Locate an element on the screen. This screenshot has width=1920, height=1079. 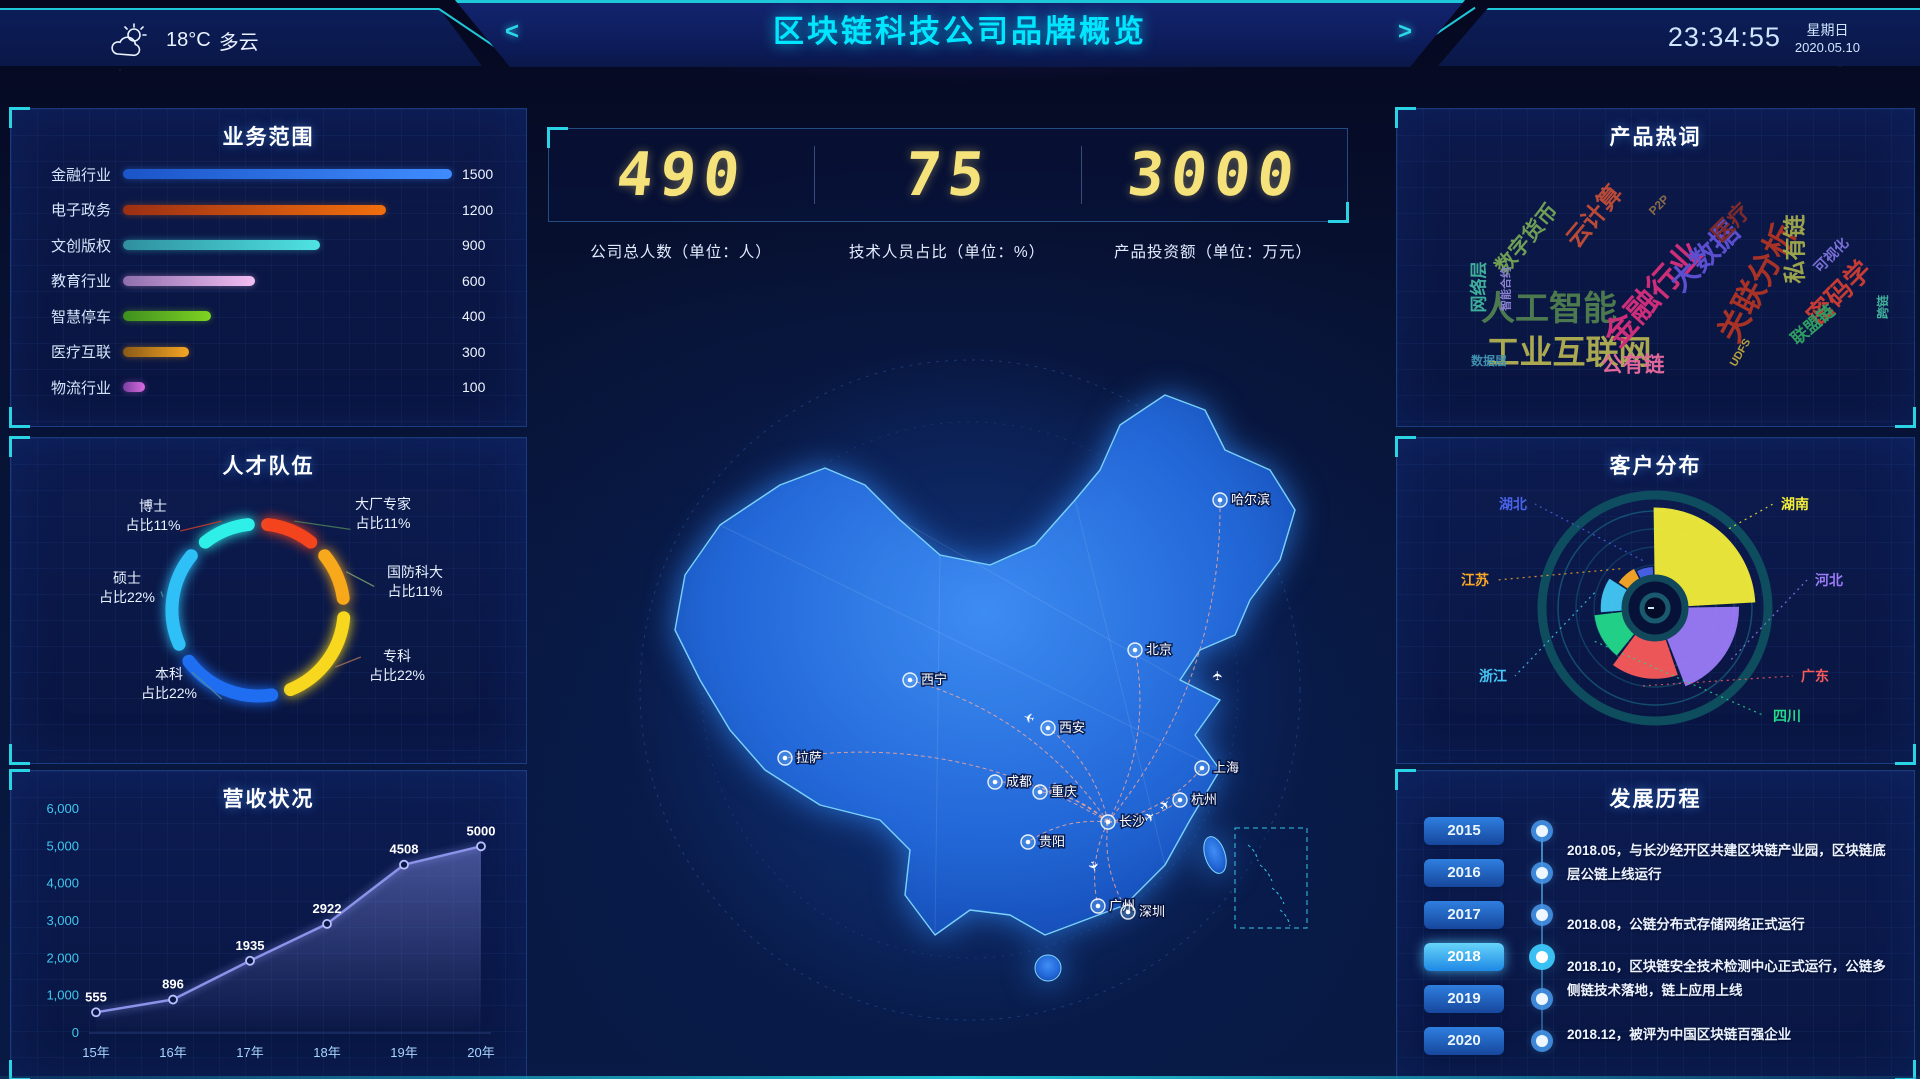
hot-word-P2P: P2P is located at coordinates (1659, 205).